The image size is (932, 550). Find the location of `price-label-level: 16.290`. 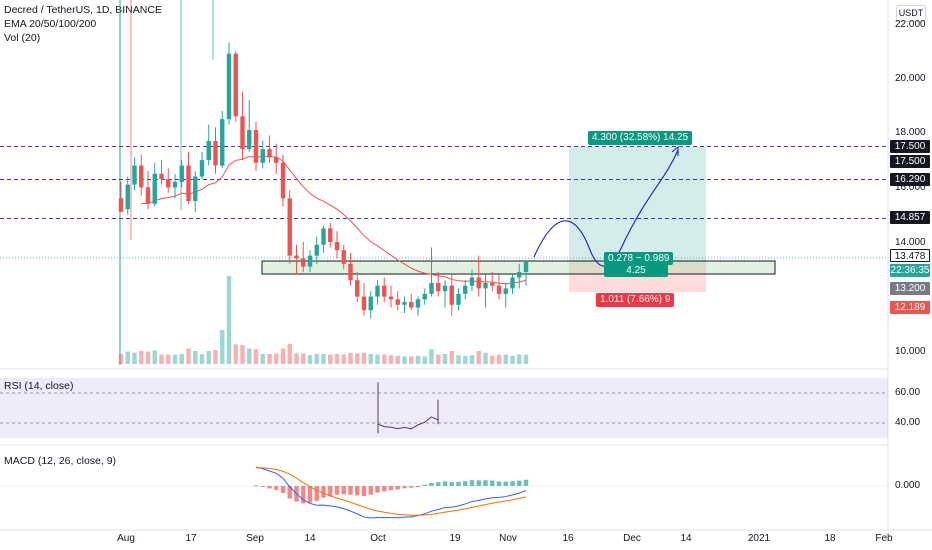

price-label-level: 16.290 is located at coordinates (910, 179).